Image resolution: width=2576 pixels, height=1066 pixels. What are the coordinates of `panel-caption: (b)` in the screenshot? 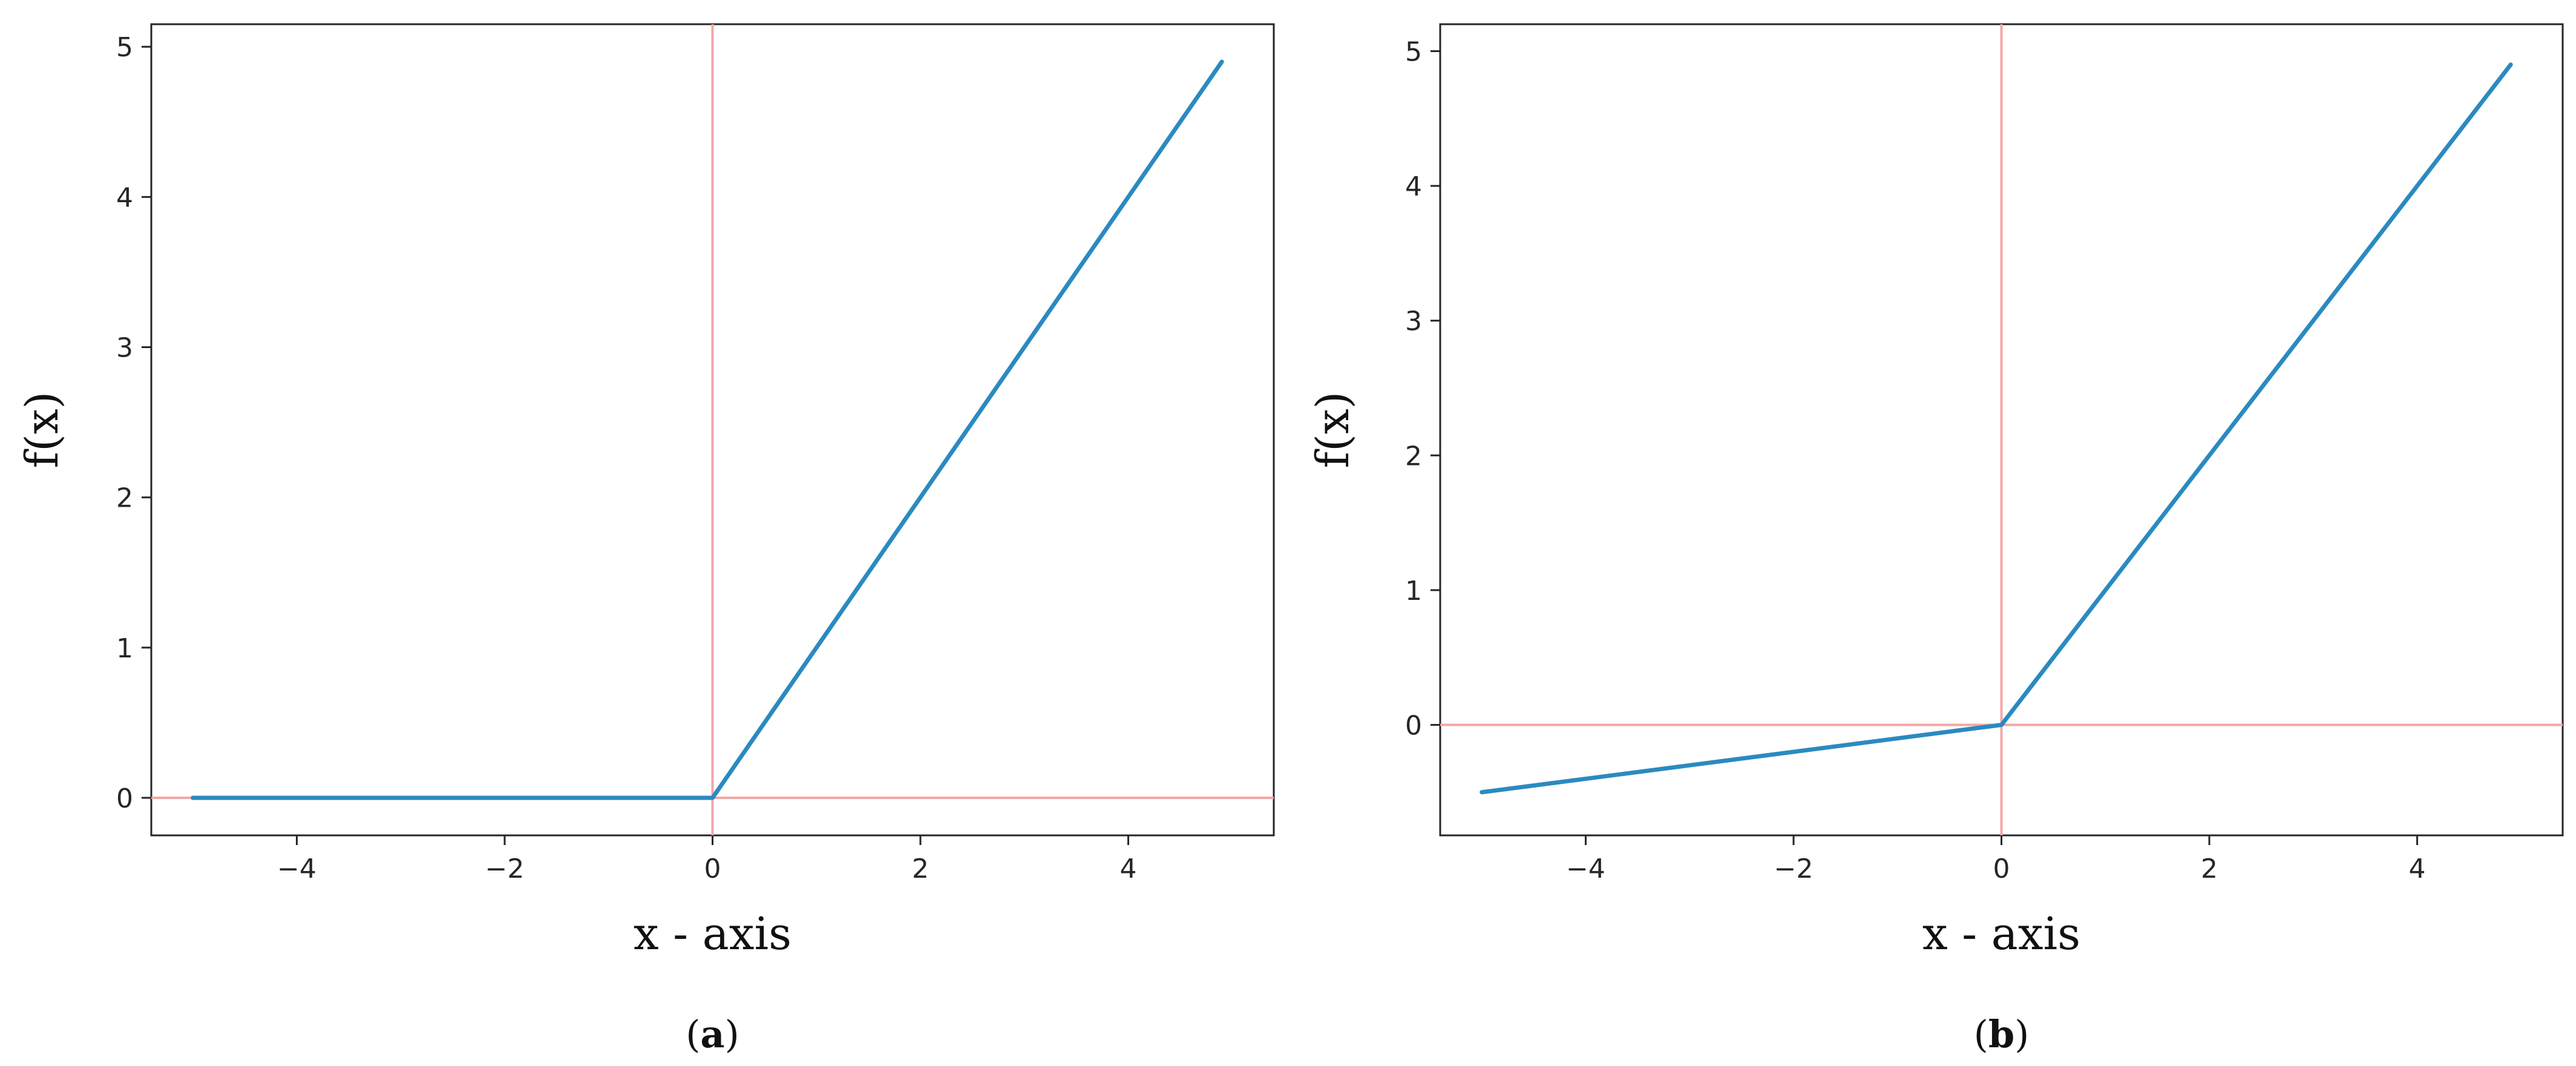 It's located at (2002, 1034).